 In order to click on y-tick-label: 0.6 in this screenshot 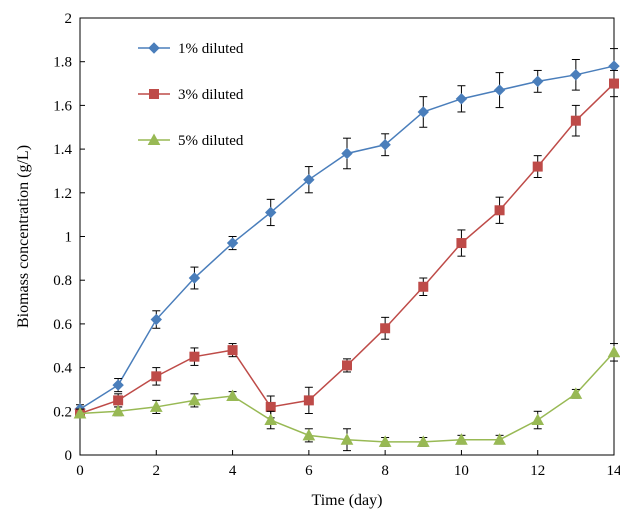, I will do `click(62, 325)`.